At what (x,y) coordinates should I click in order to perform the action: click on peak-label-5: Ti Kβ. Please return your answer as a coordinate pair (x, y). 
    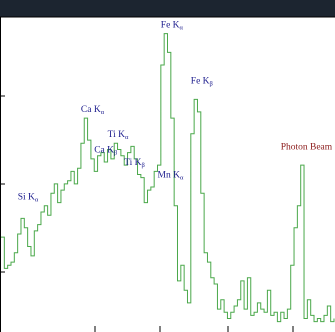
    Looking at the image, I should click on (134, 163).